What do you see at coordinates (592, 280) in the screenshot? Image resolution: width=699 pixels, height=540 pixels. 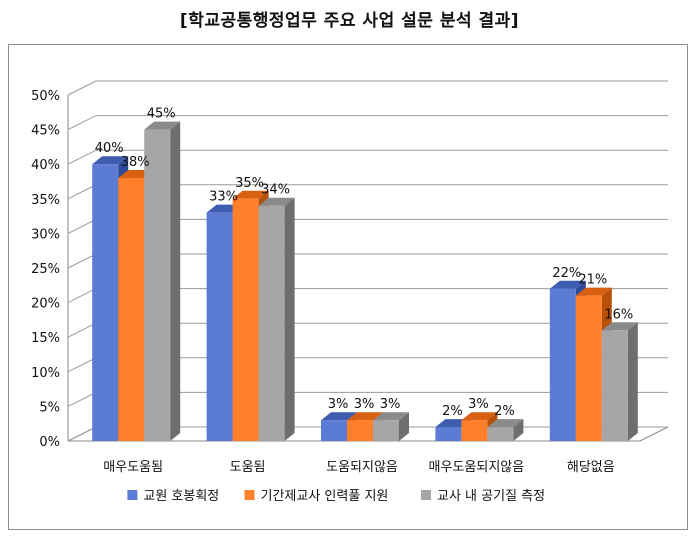 I see `data-label: 21%` at bounding box center [592, 280].